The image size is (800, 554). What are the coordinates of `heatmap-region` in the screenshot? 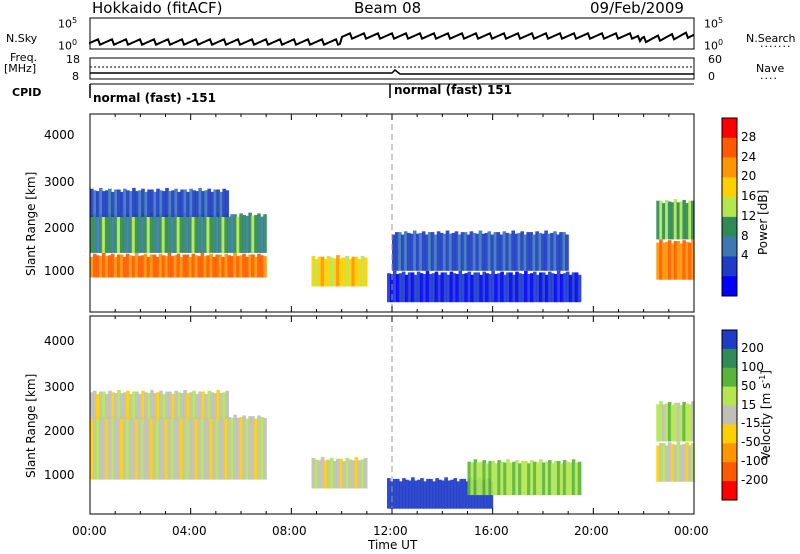 It's located at (339, 473).